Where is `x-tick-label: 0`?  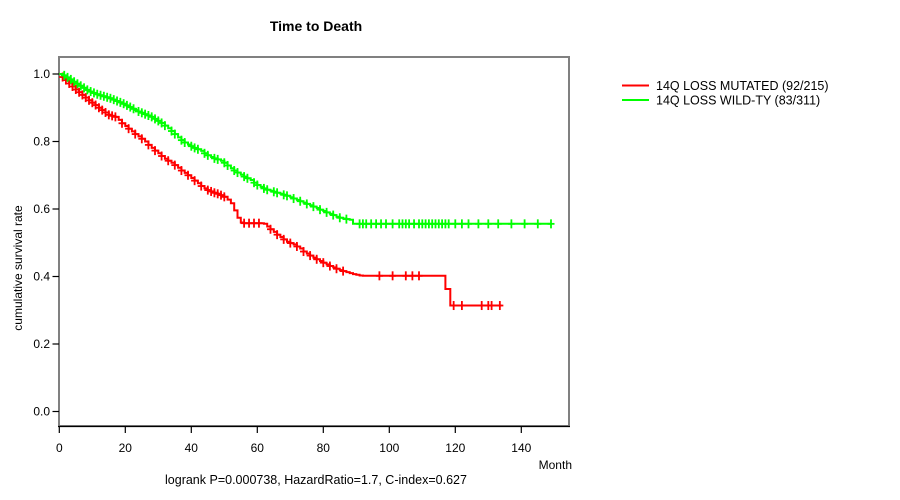 x-tick-label: 0 is located at coordinates (59, 448).